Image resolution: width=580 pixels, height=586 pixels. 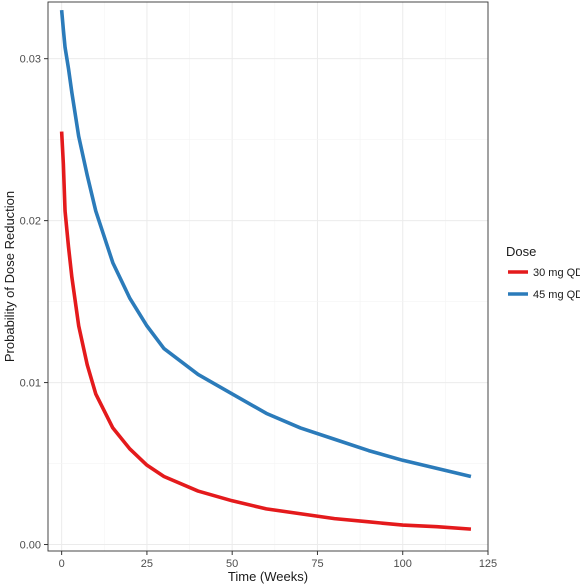 What do you see at coordinates (30, 384) in the screenshot?
I see `y-tick-label: 0.01` at bounding box center [30, 384].